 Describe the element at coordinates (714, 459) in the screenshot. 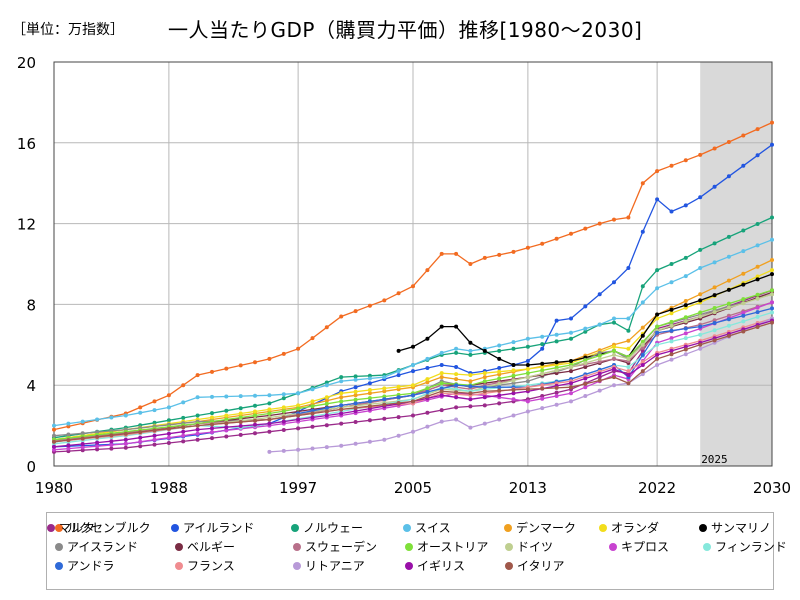

I see `forecast-start-label: 2025` at that location.